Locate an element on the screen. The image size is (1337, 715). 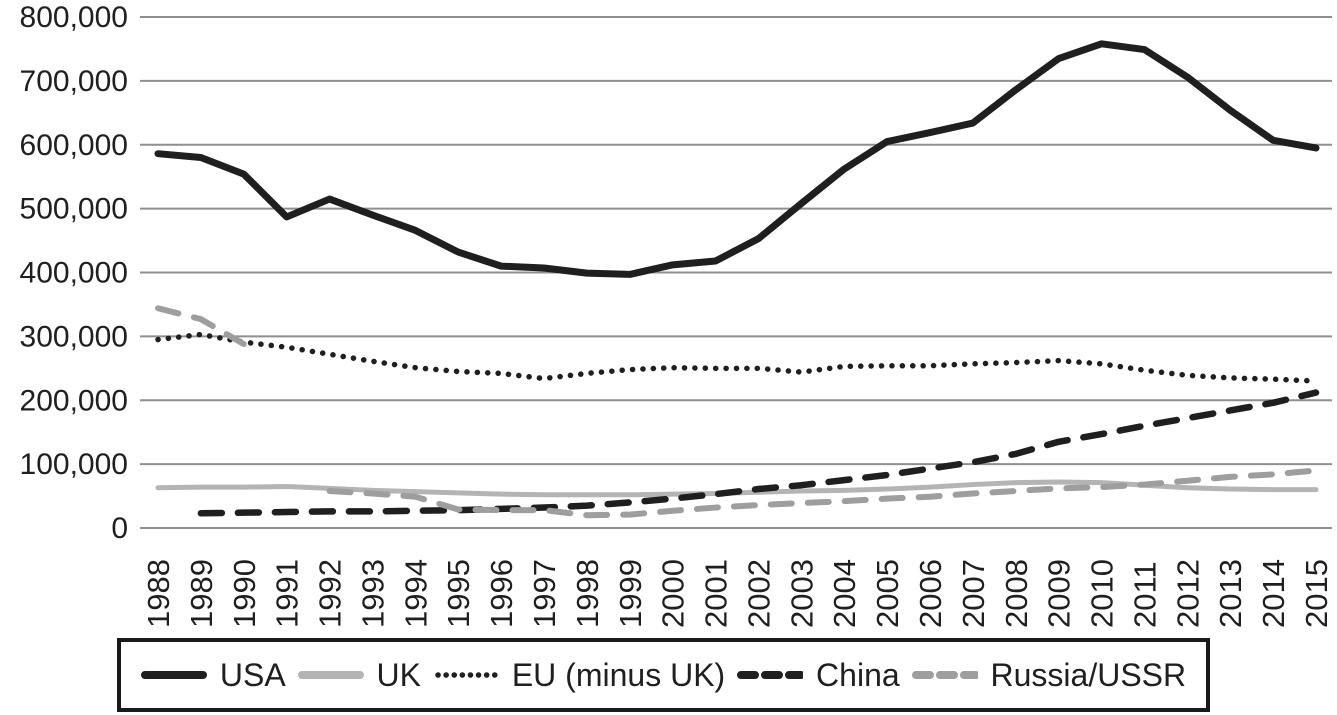
x-tick-label: 2003 is located at coordinates (801, 593).